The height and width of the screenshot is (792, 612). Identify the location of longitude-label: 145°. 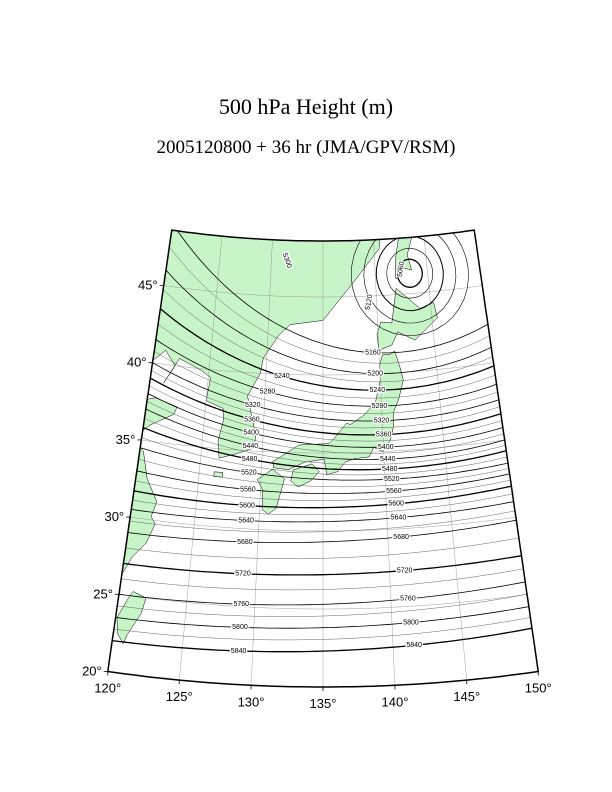
(466, 696).